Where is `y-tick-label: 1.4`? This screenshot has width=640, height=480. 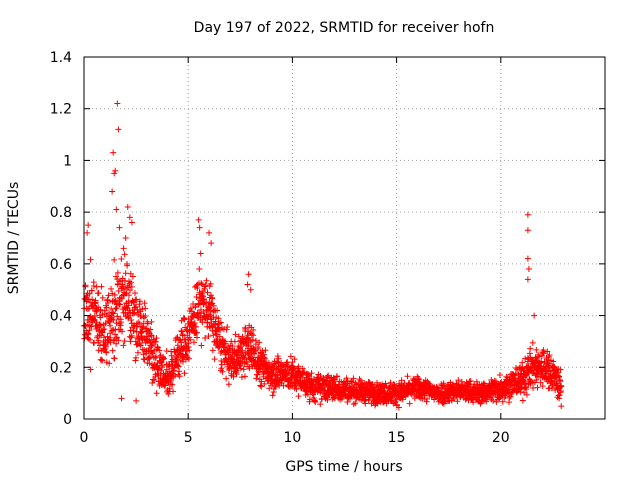 y-tick-label: 1.4 is located at coordinates (61, 58).